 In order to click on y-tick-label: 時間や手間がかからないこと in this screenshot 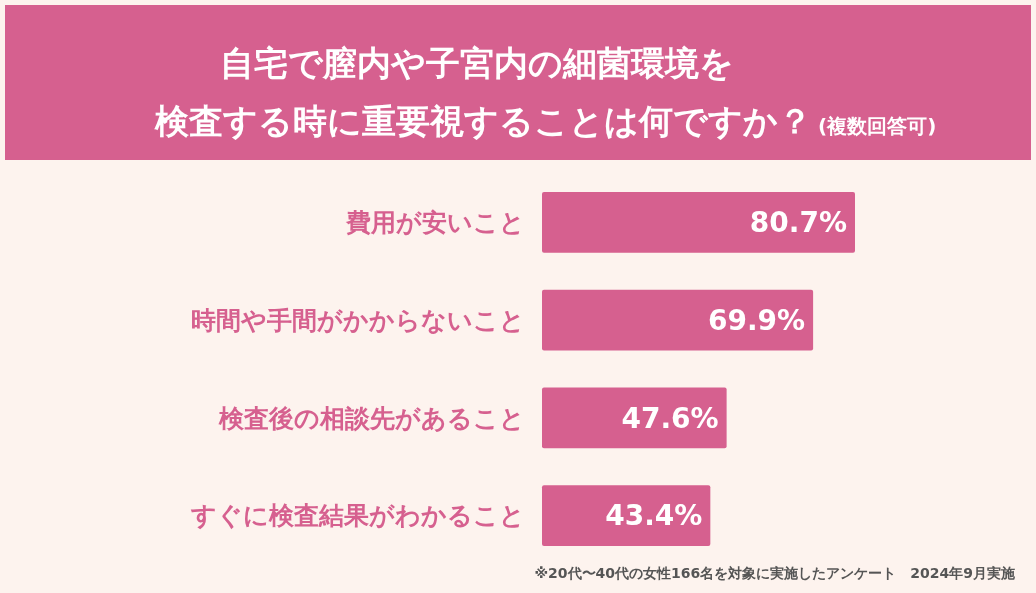, I will do `click(358, 320)`.